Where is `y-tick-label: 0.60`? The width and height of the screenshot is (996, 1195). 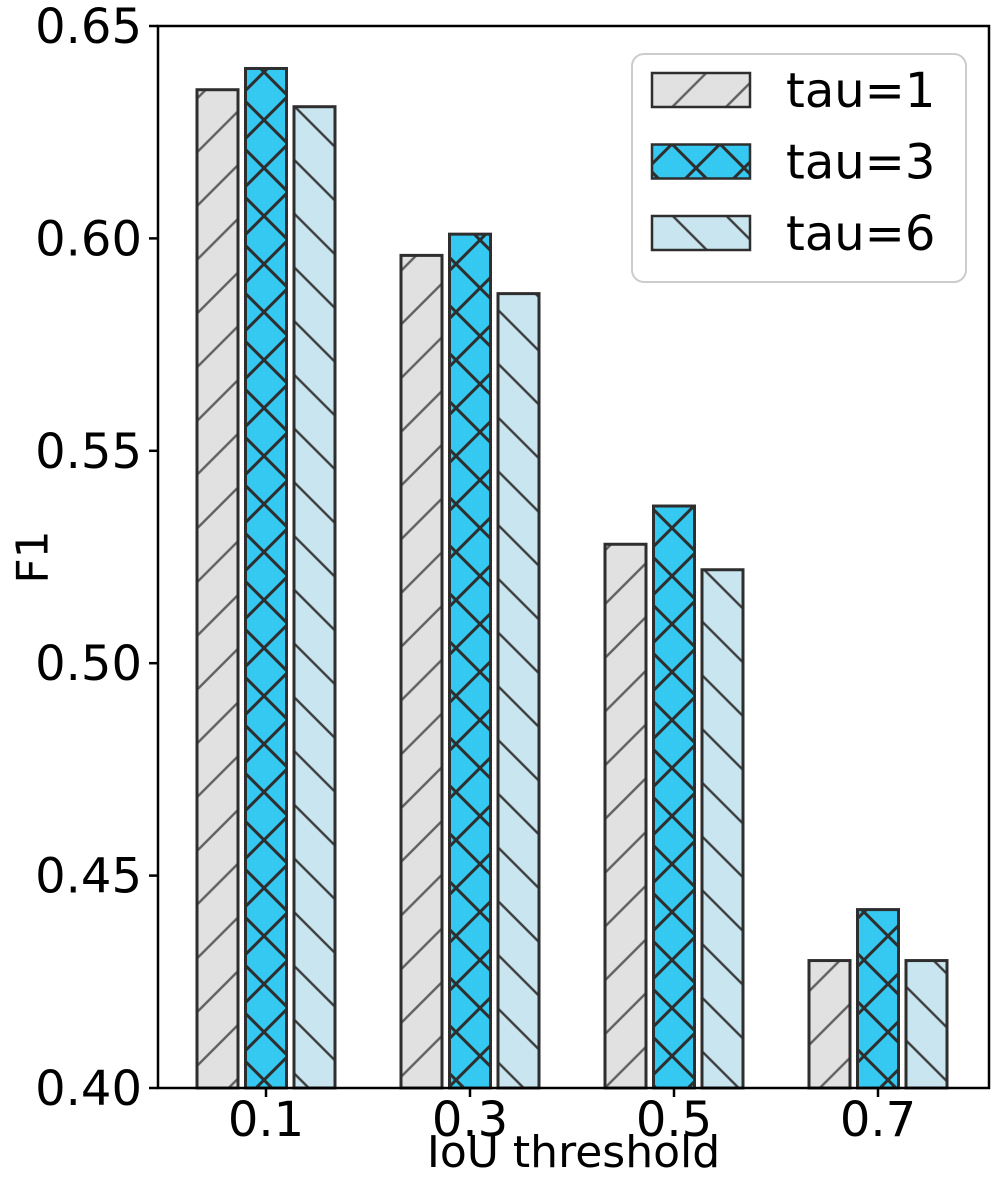
y-tick-label: 0.60 is located at coordinates (88, 239).